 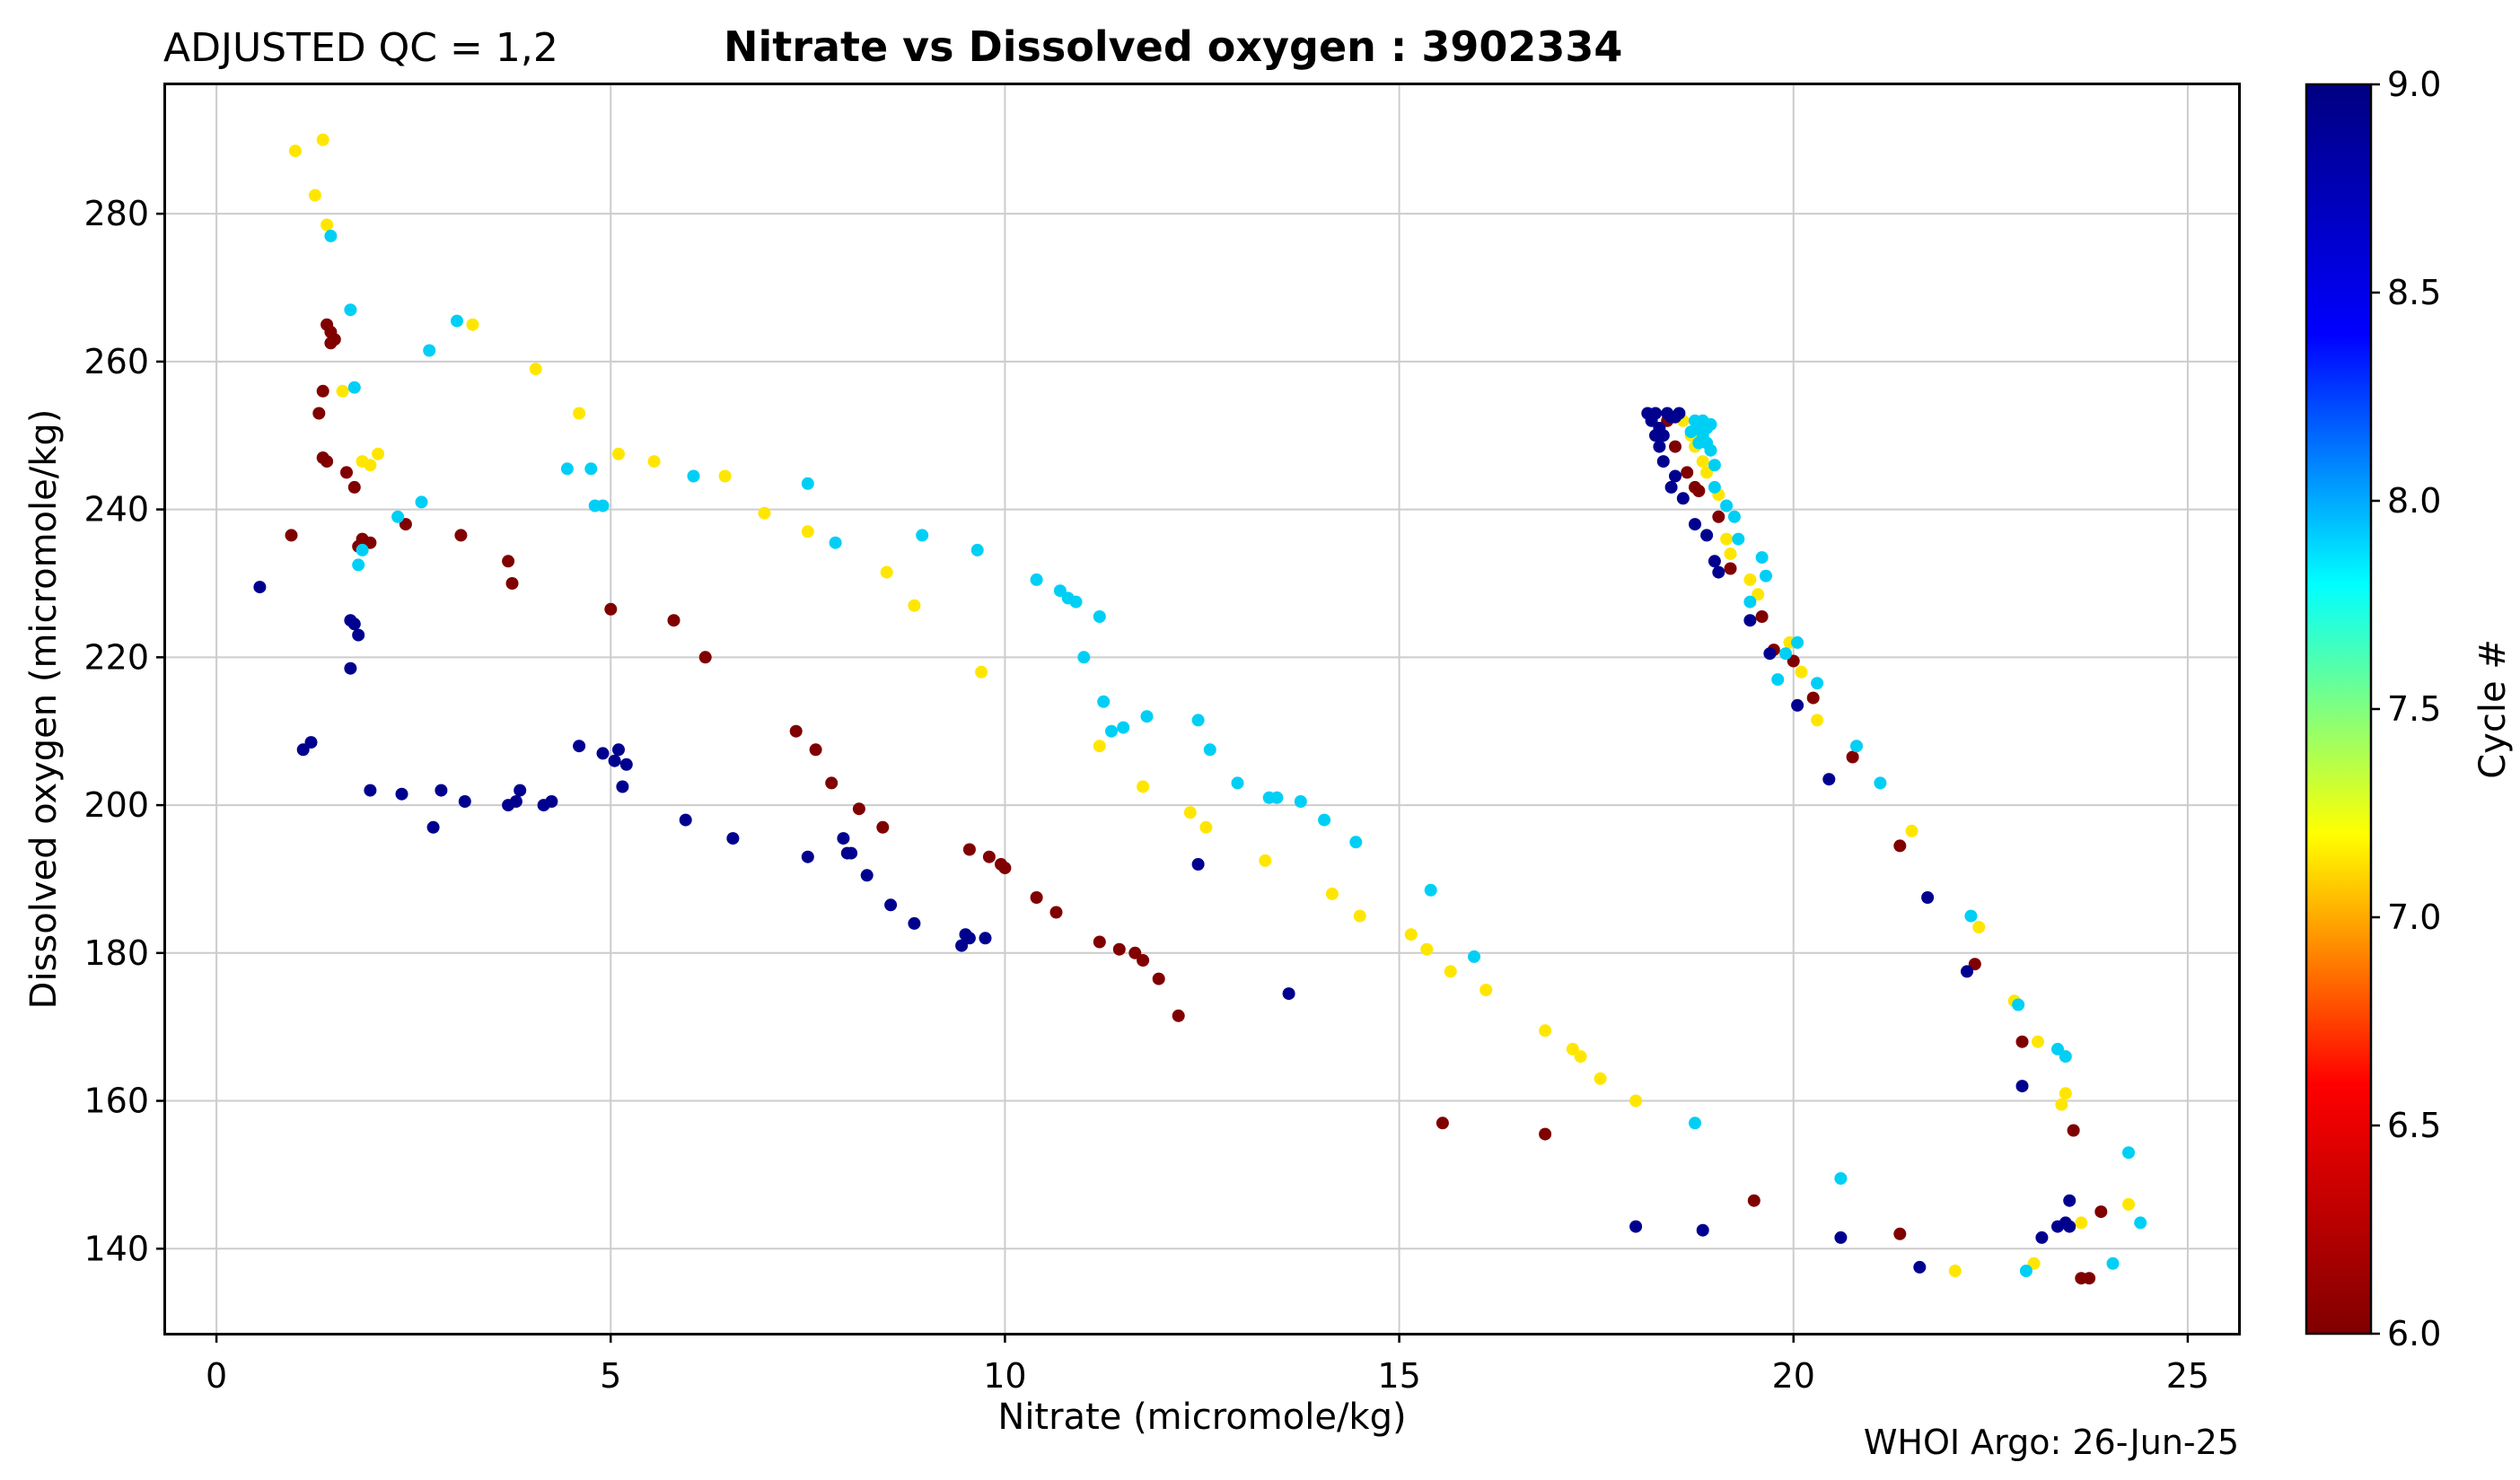 What do you see at coordinates (44, 710) in the screenshot?
I see `y-axis-label: Dissolved oxygen (micromole/kg)` at bounding box center [44, 710].